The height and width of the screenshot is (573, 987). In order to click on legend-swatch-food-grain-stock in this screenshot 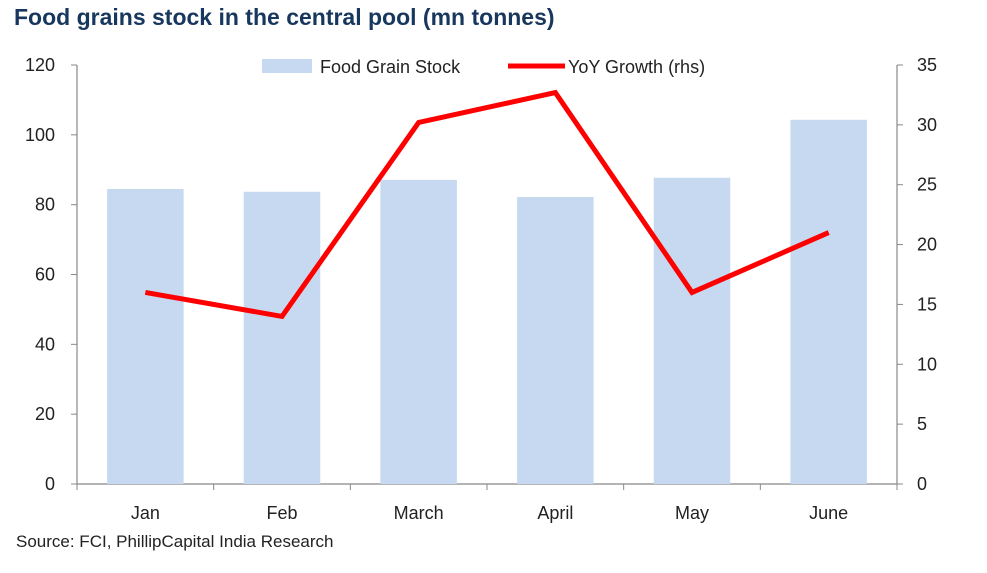, I will do `click(287, 66)`.